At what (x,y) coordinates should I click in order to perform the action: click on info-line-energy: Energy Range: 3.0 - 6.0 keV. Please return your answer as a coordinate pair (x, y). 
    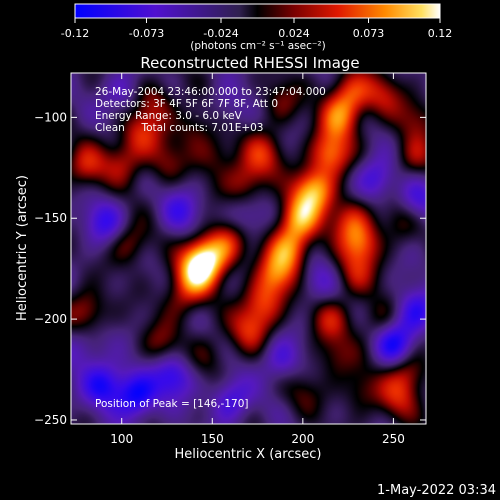
    Looking at the image, I should click on (169, 116).